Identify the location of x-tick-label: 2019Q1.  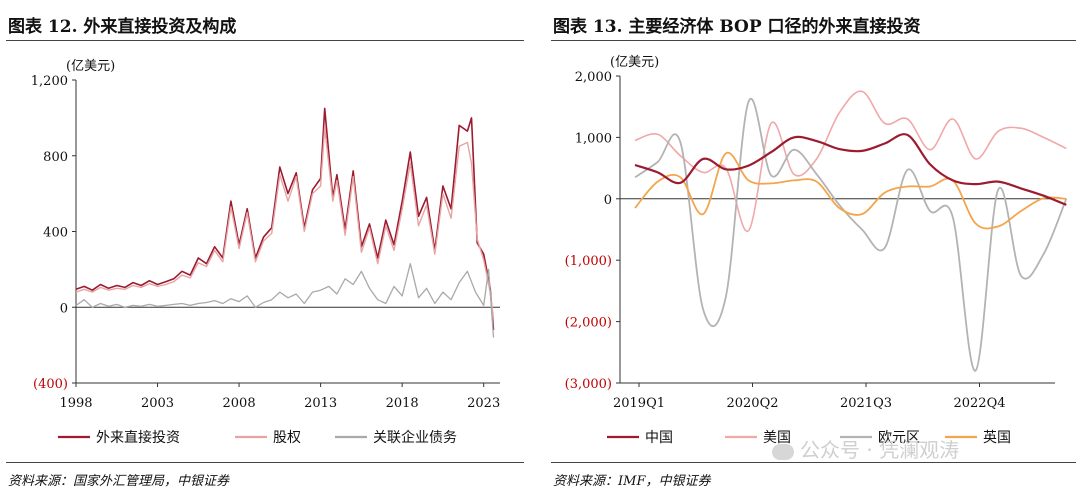
(639, 403).